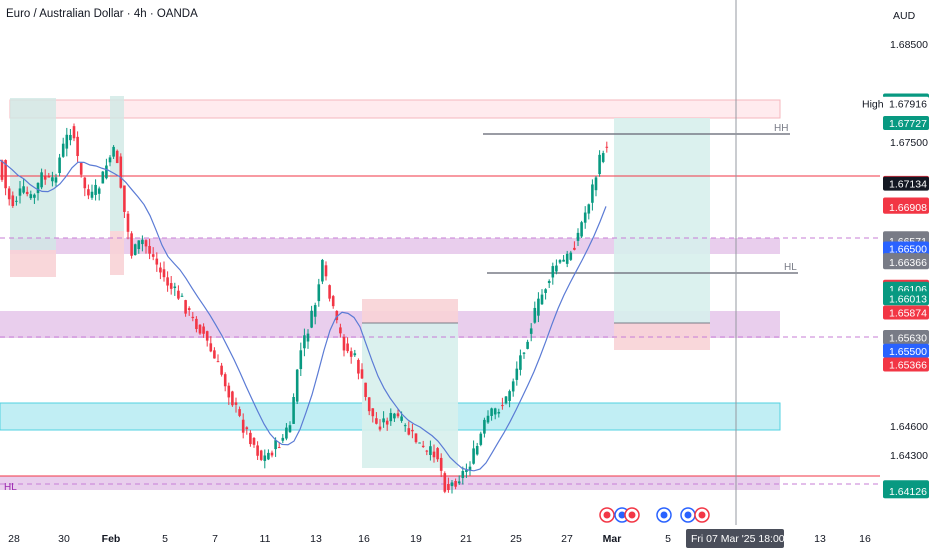  I want to click on price-tag-name: High, so click(873, 105).